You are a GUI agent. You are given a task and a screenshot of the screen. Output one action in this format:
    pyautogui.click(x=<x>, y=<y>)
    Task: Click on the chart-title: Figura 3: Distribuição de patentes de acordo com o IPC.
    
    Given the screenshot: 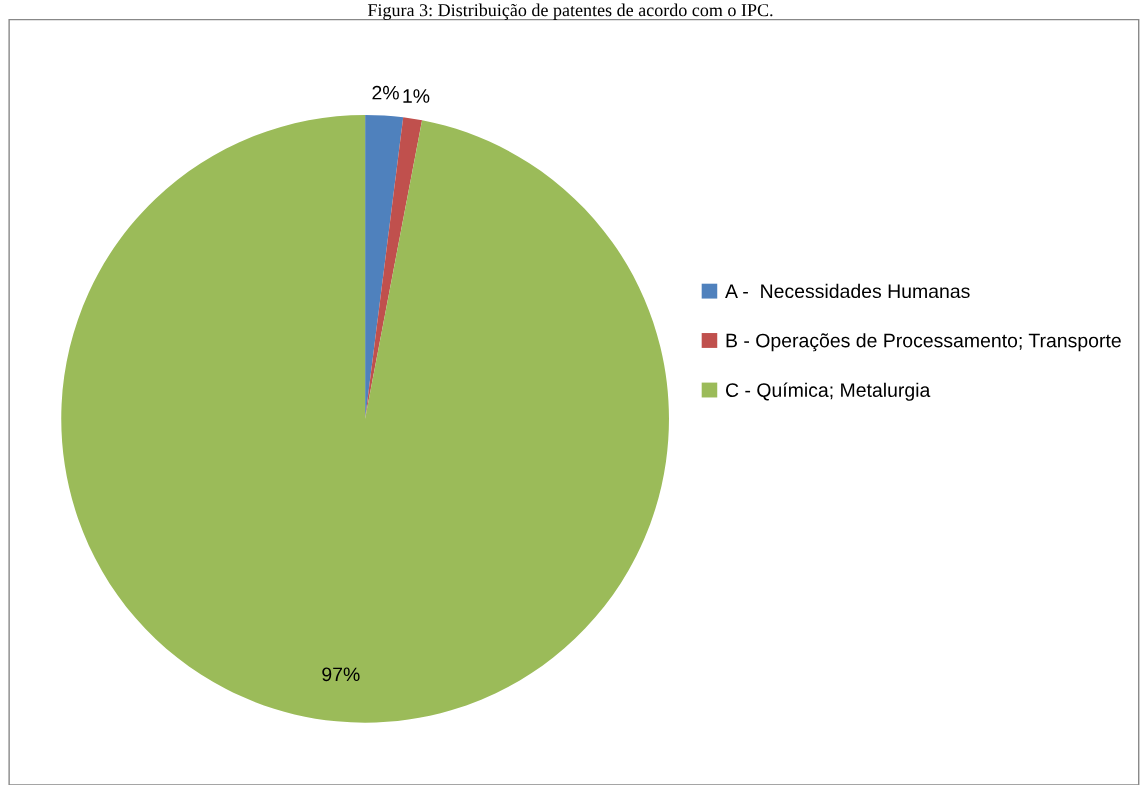 What is the action you would take?
    pyautogui.click(x=570, y=11)
    